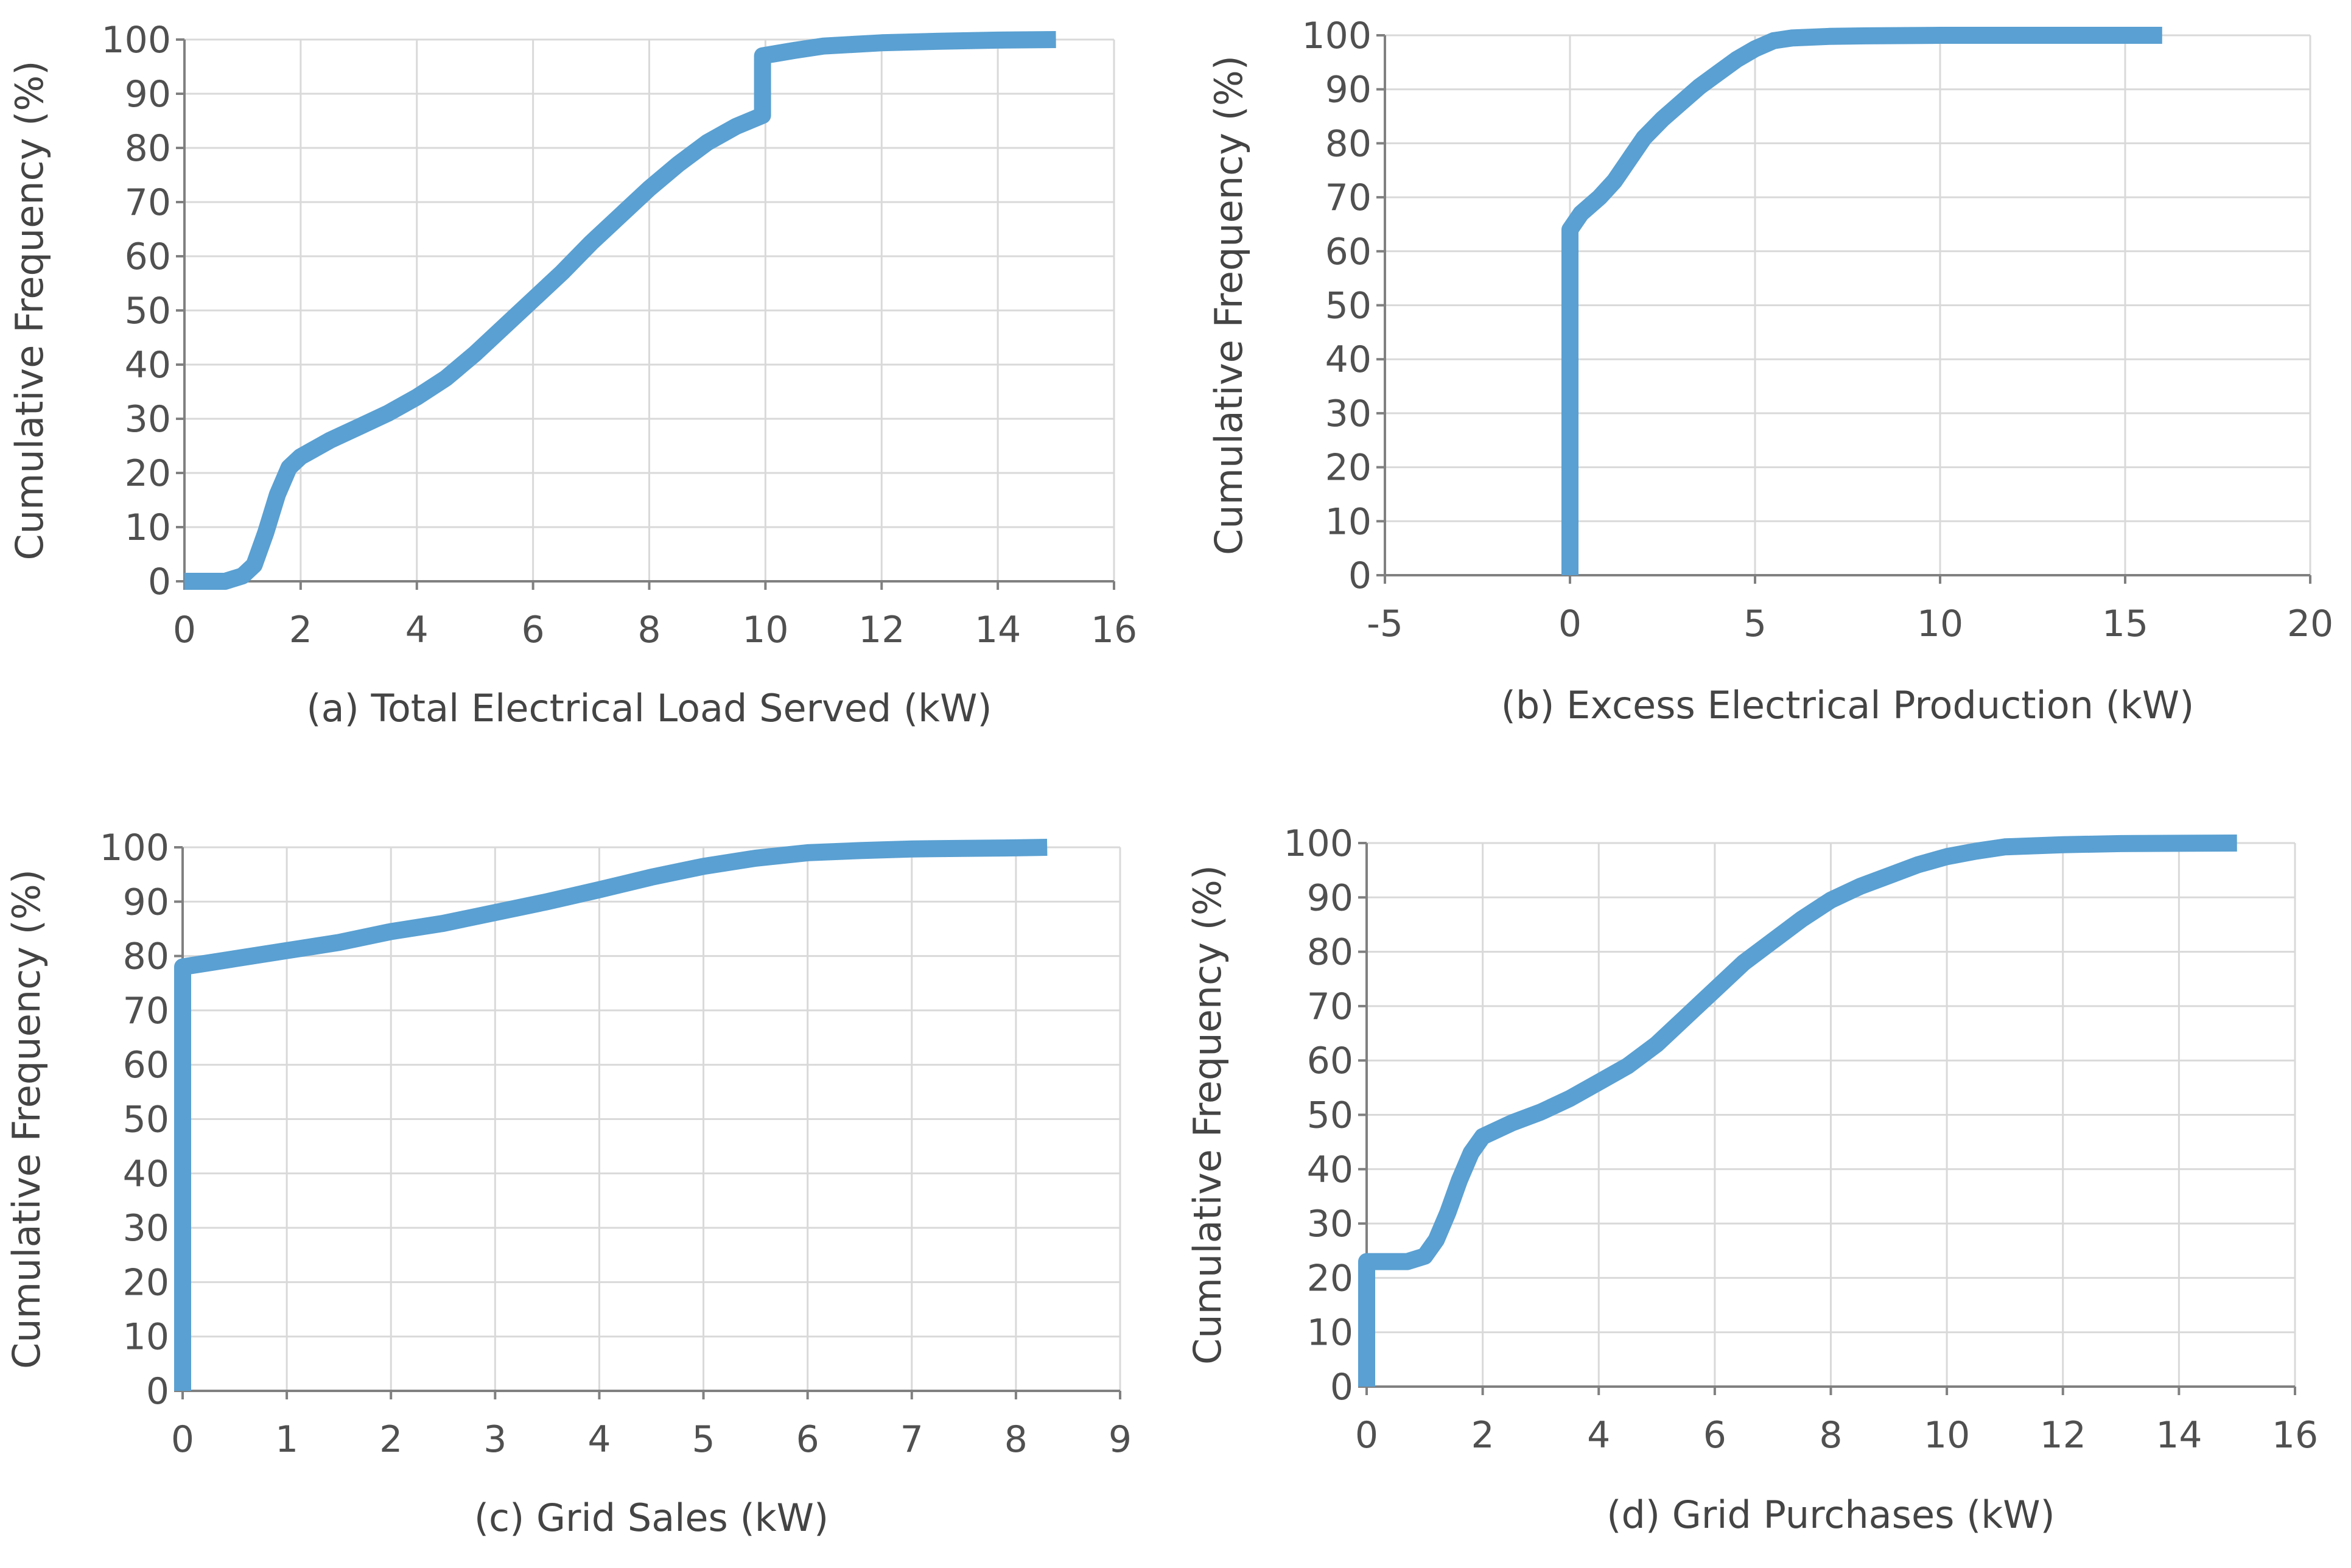 Image resolution: width=2351 pixels, height=1568 pixels. What do you see at coordinates (683, 1518) in the screenshot?
I see `x-axis-label: Grid Sales (kW)` at bounding box center [683, 1518].